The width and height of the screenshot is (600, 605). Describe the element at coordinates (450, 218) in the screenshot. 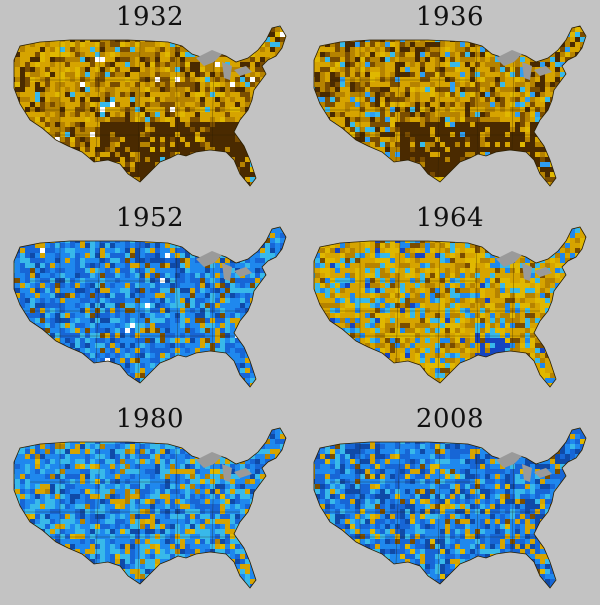

I see `year-label: 1964` at that location.